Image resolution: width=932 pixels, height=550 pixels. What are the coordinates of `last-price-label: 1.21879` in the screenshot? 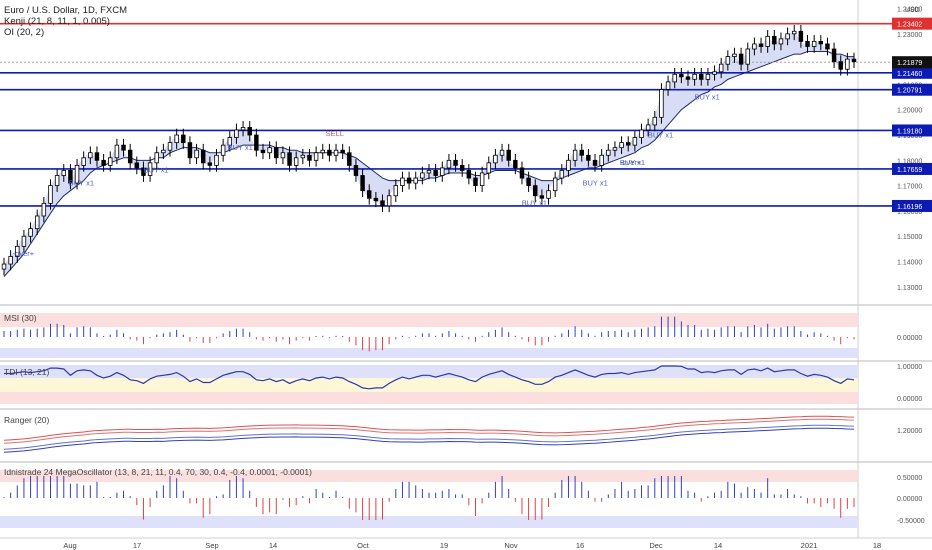 It's located at (909, 63).